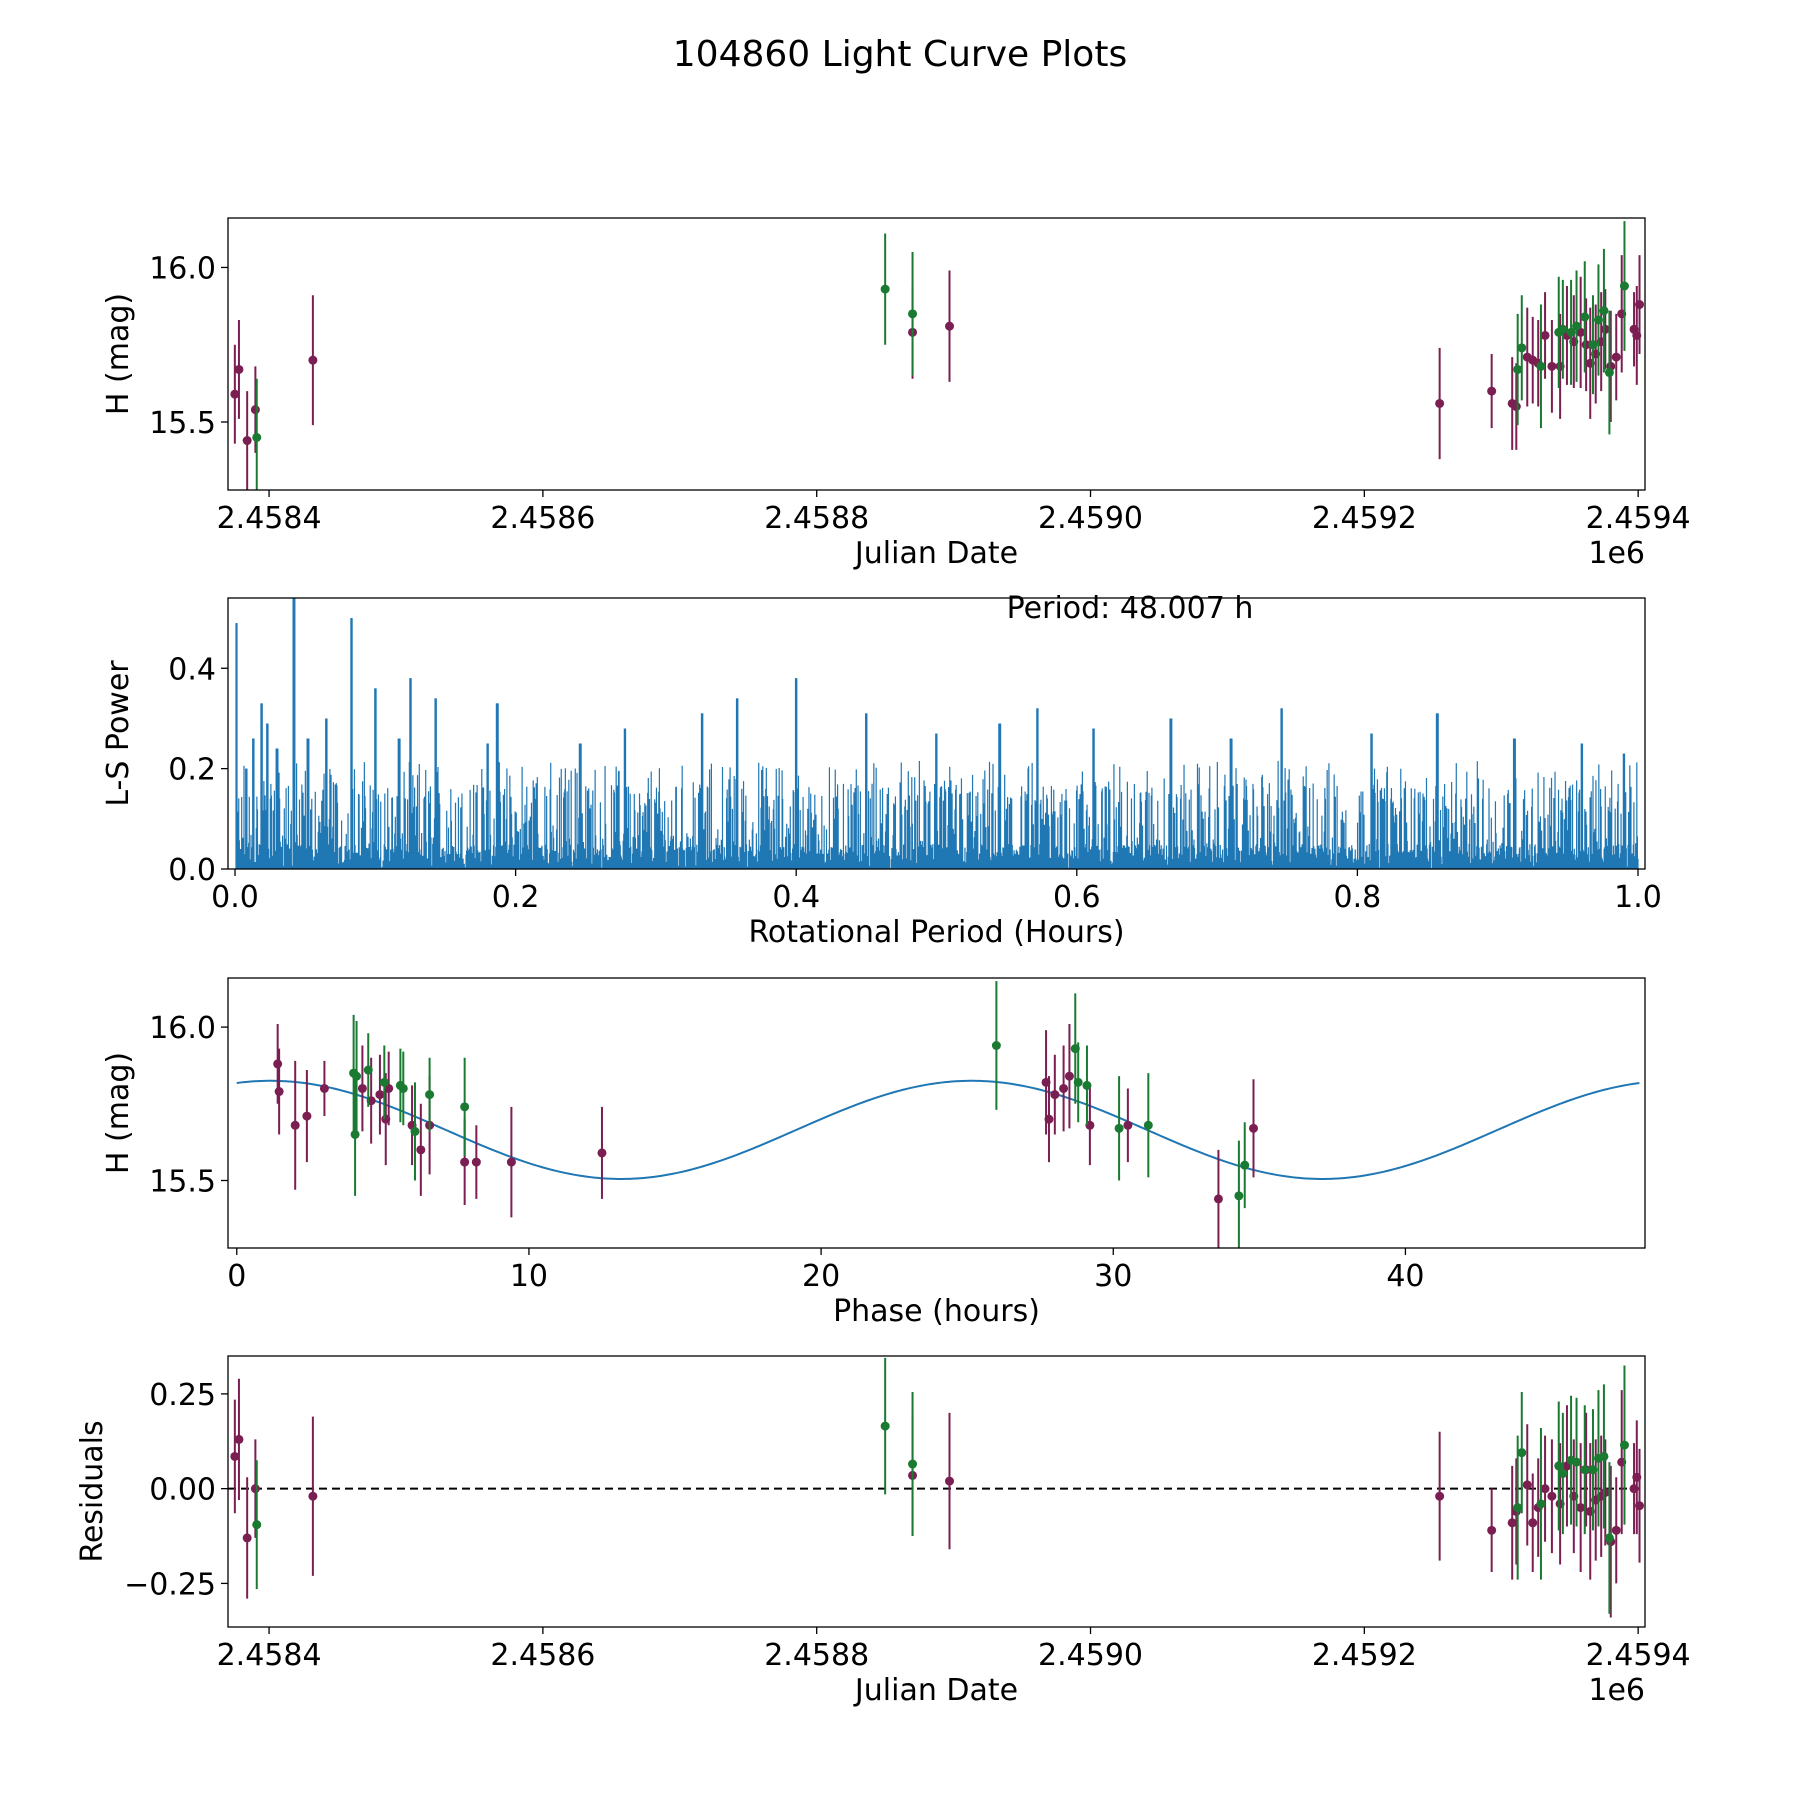  Describe the element at coordinates (1405, 1276) in the screenshot. I see `x-tick-label: 40` at that location.